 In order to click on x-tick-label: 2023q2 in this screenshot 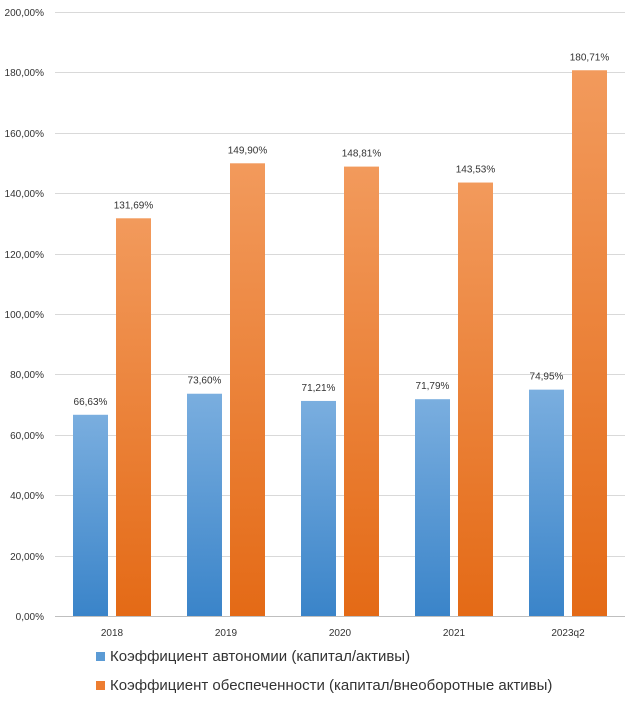, I will do `click(568, 633)`.